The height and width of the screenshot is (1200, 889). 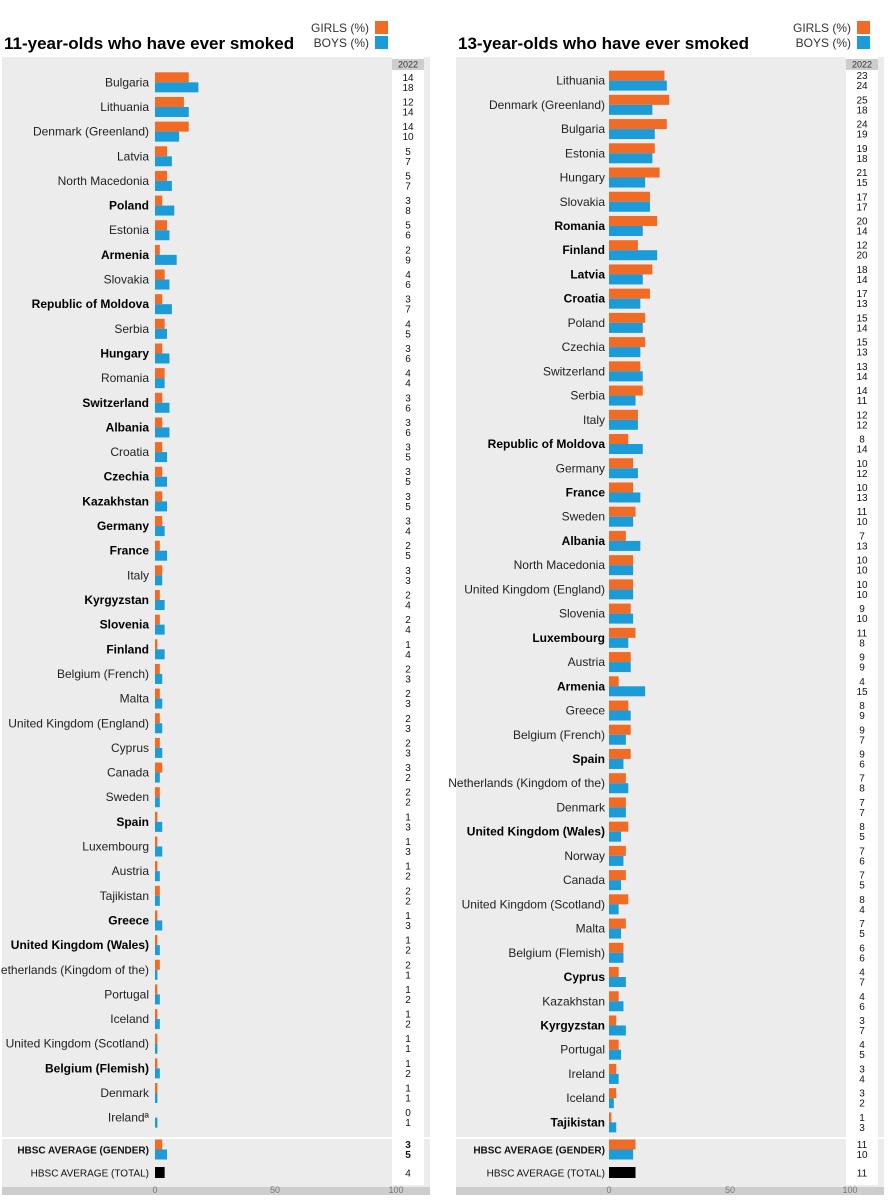 What do you see at coordinates (582, 1050) in the screenshot?
I see `category-label: Portugal` at bounding box center [582, 1050].